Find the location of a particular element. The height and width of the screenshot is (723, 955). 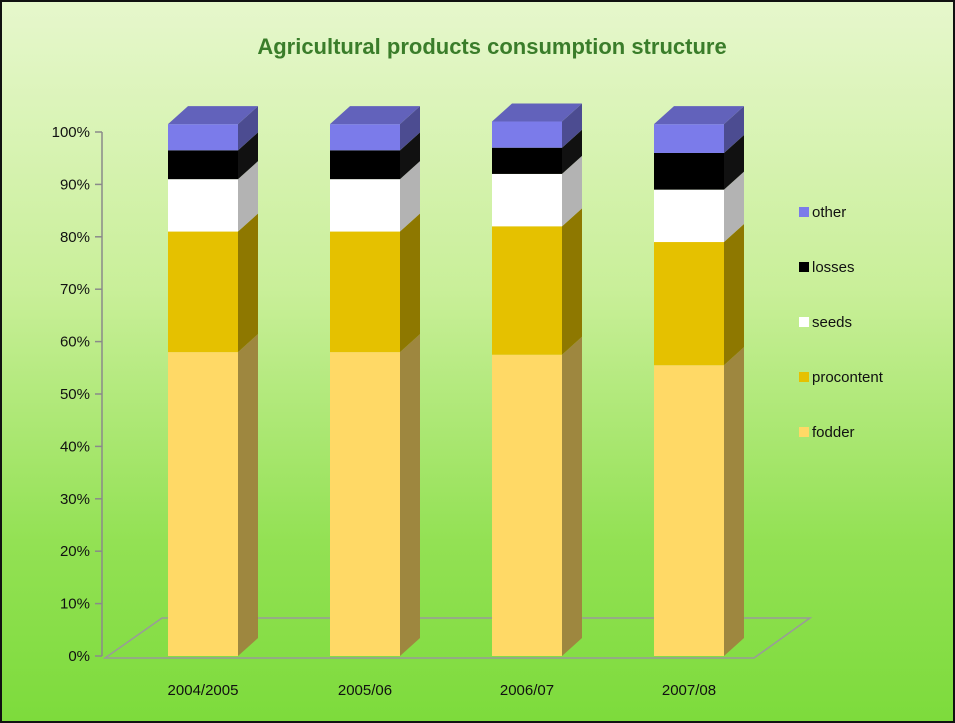

legend-item-fodder: fodder is located at coordinates (827, 432).